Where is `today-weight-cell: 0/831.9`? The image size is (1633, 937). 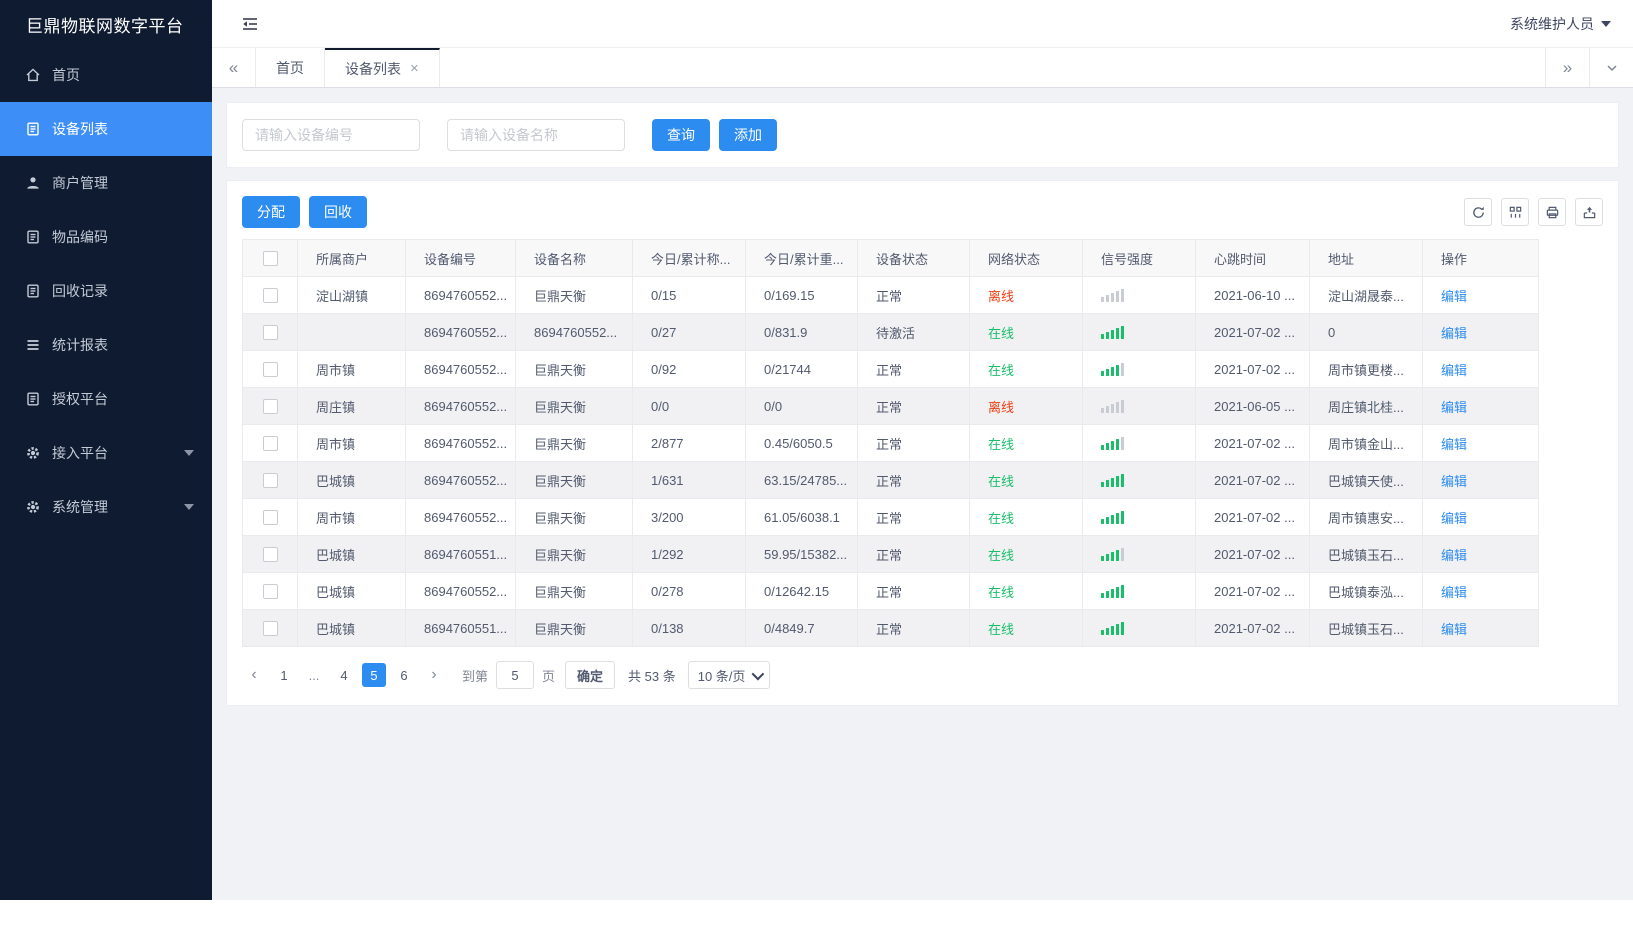
today-weight-cell: 0/831.9 is located at coordinates (801, 332).